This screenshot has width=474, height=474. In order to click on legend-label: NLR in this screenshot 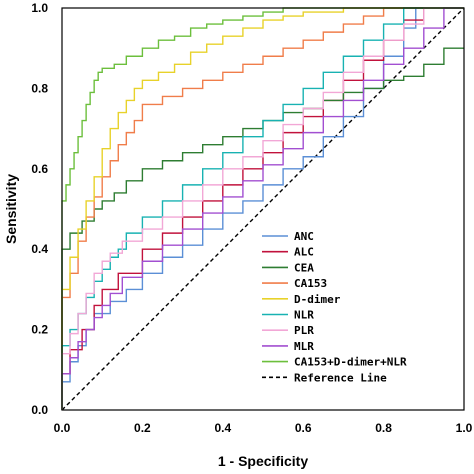, I will do `click(304, 315)`.